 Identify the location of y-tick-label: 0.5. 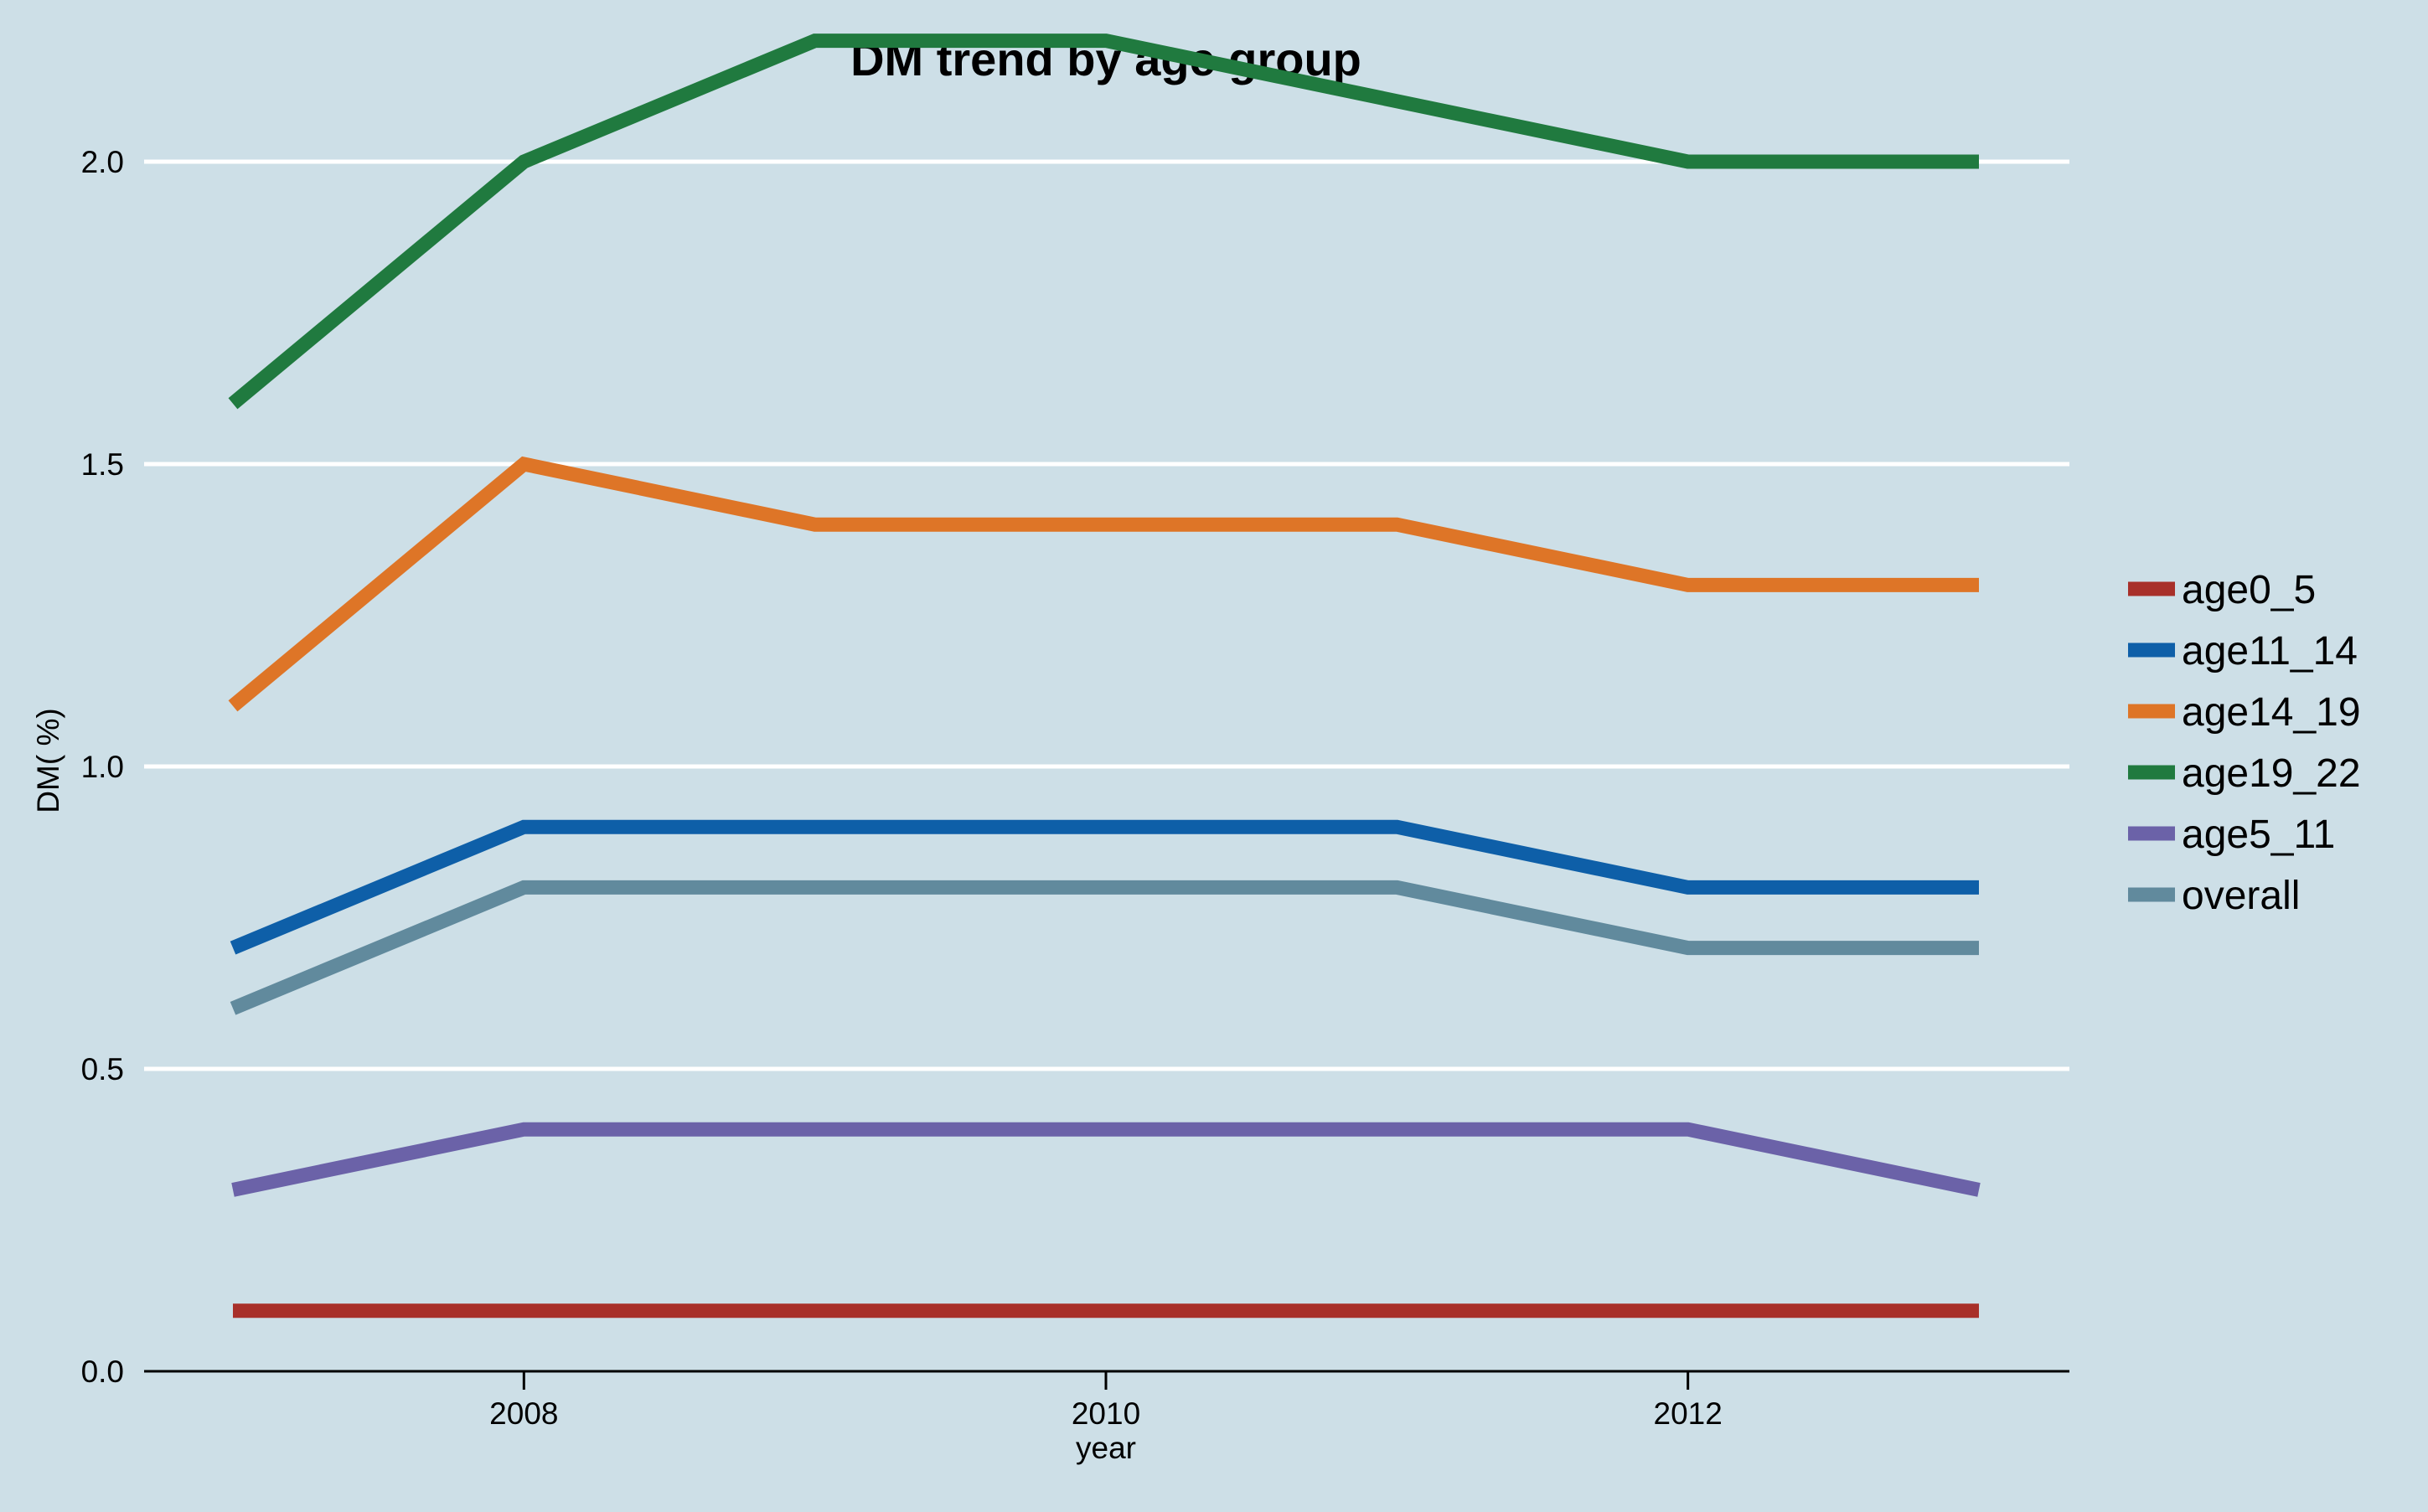
(102, 1069).